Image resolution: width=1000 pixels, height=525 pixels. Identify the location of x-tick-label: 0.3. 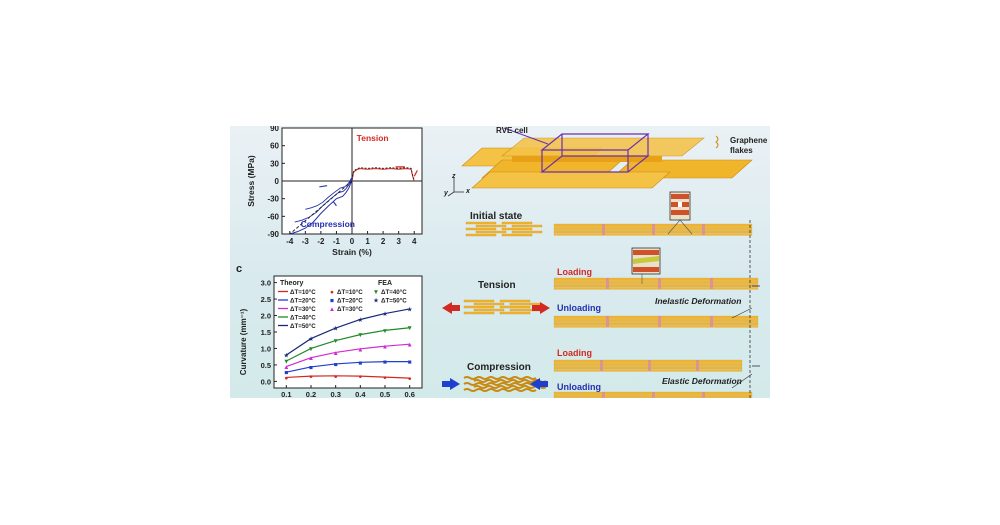
(335, 394).